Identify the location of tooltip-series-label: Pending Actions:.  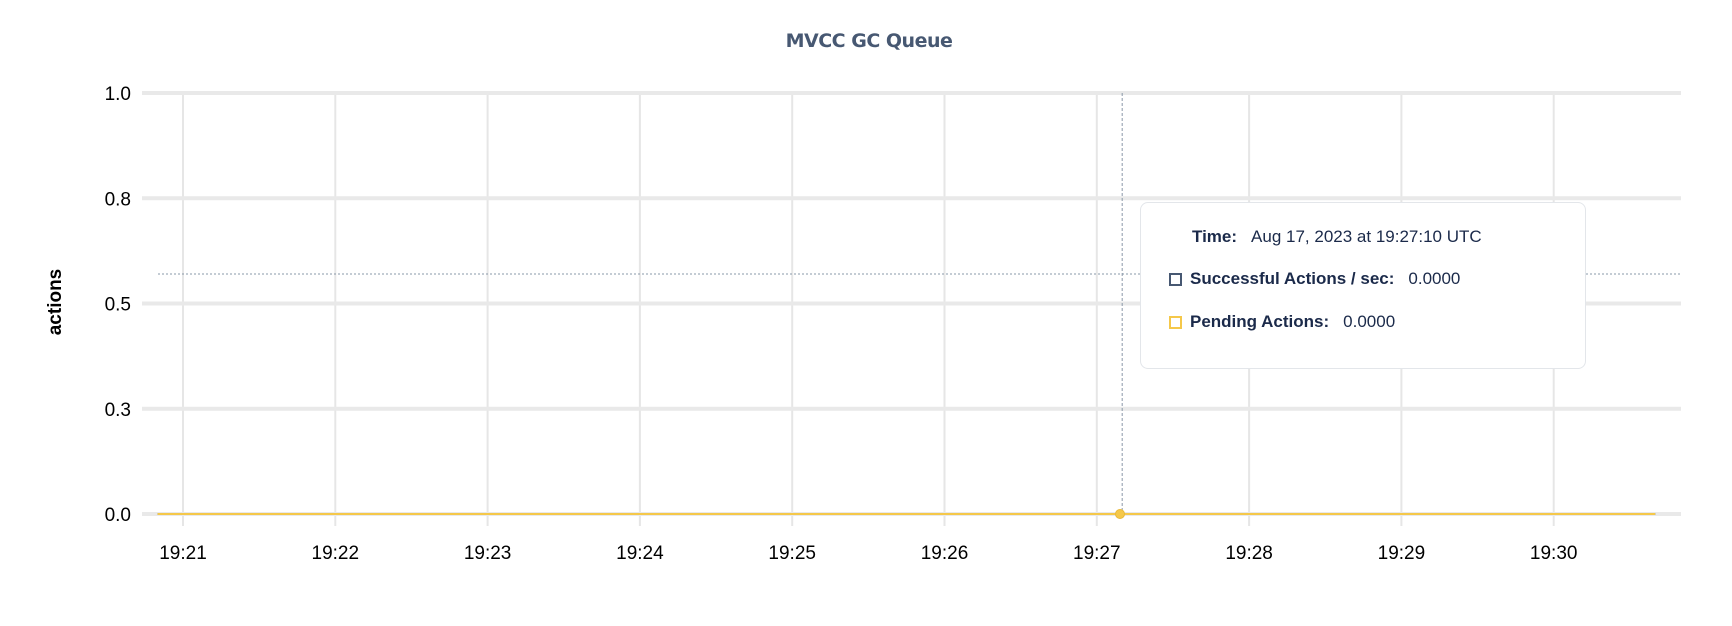
(1260, 321).